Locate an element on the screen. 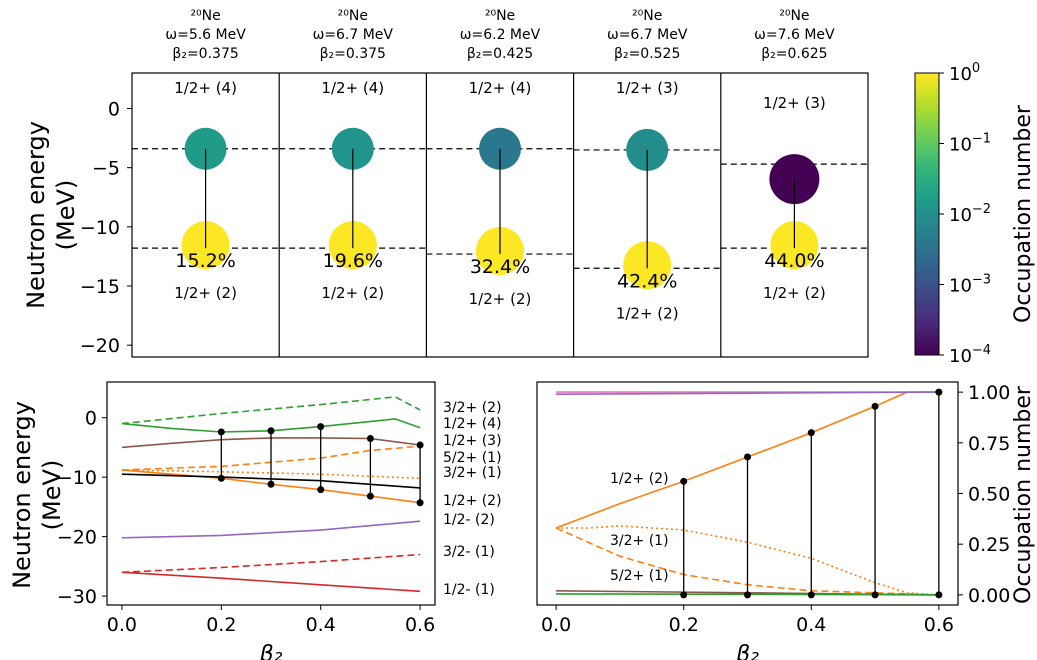 The image size is (1037, 660). panel-title-line: ω=5.6 MeV is located at coordinates (205, 35).